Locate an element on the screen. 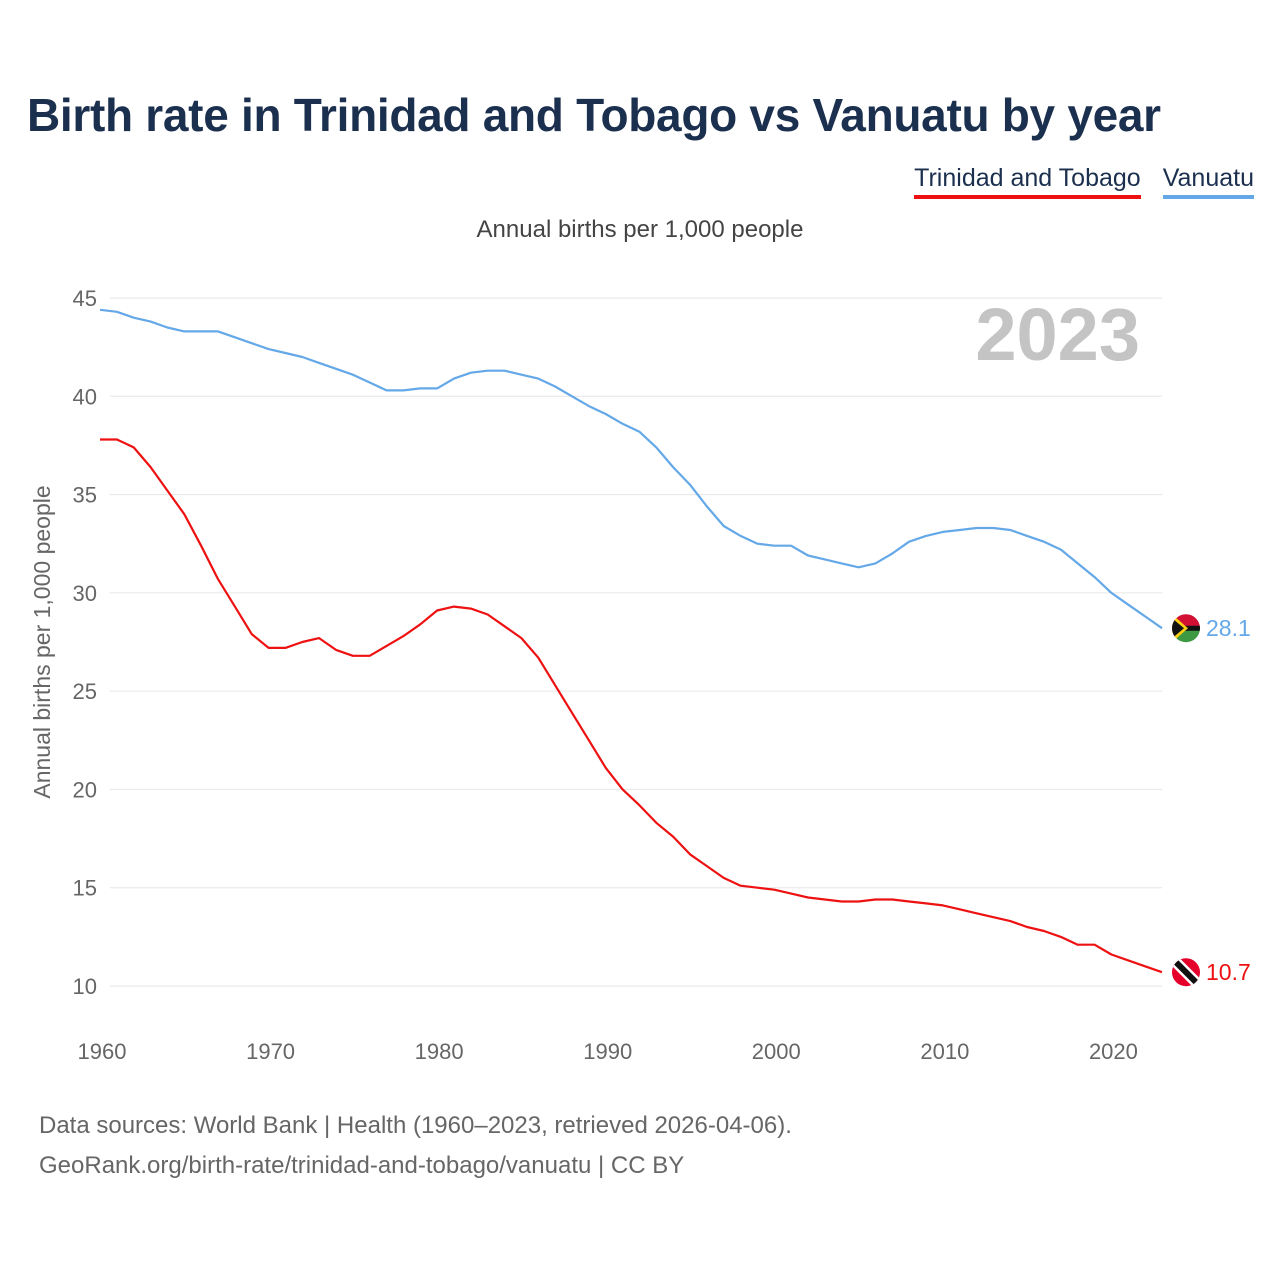 The image size is (1280, 1280). chart-subtitle: Annual births per 1,000 people is located at coordinates (640, 229).